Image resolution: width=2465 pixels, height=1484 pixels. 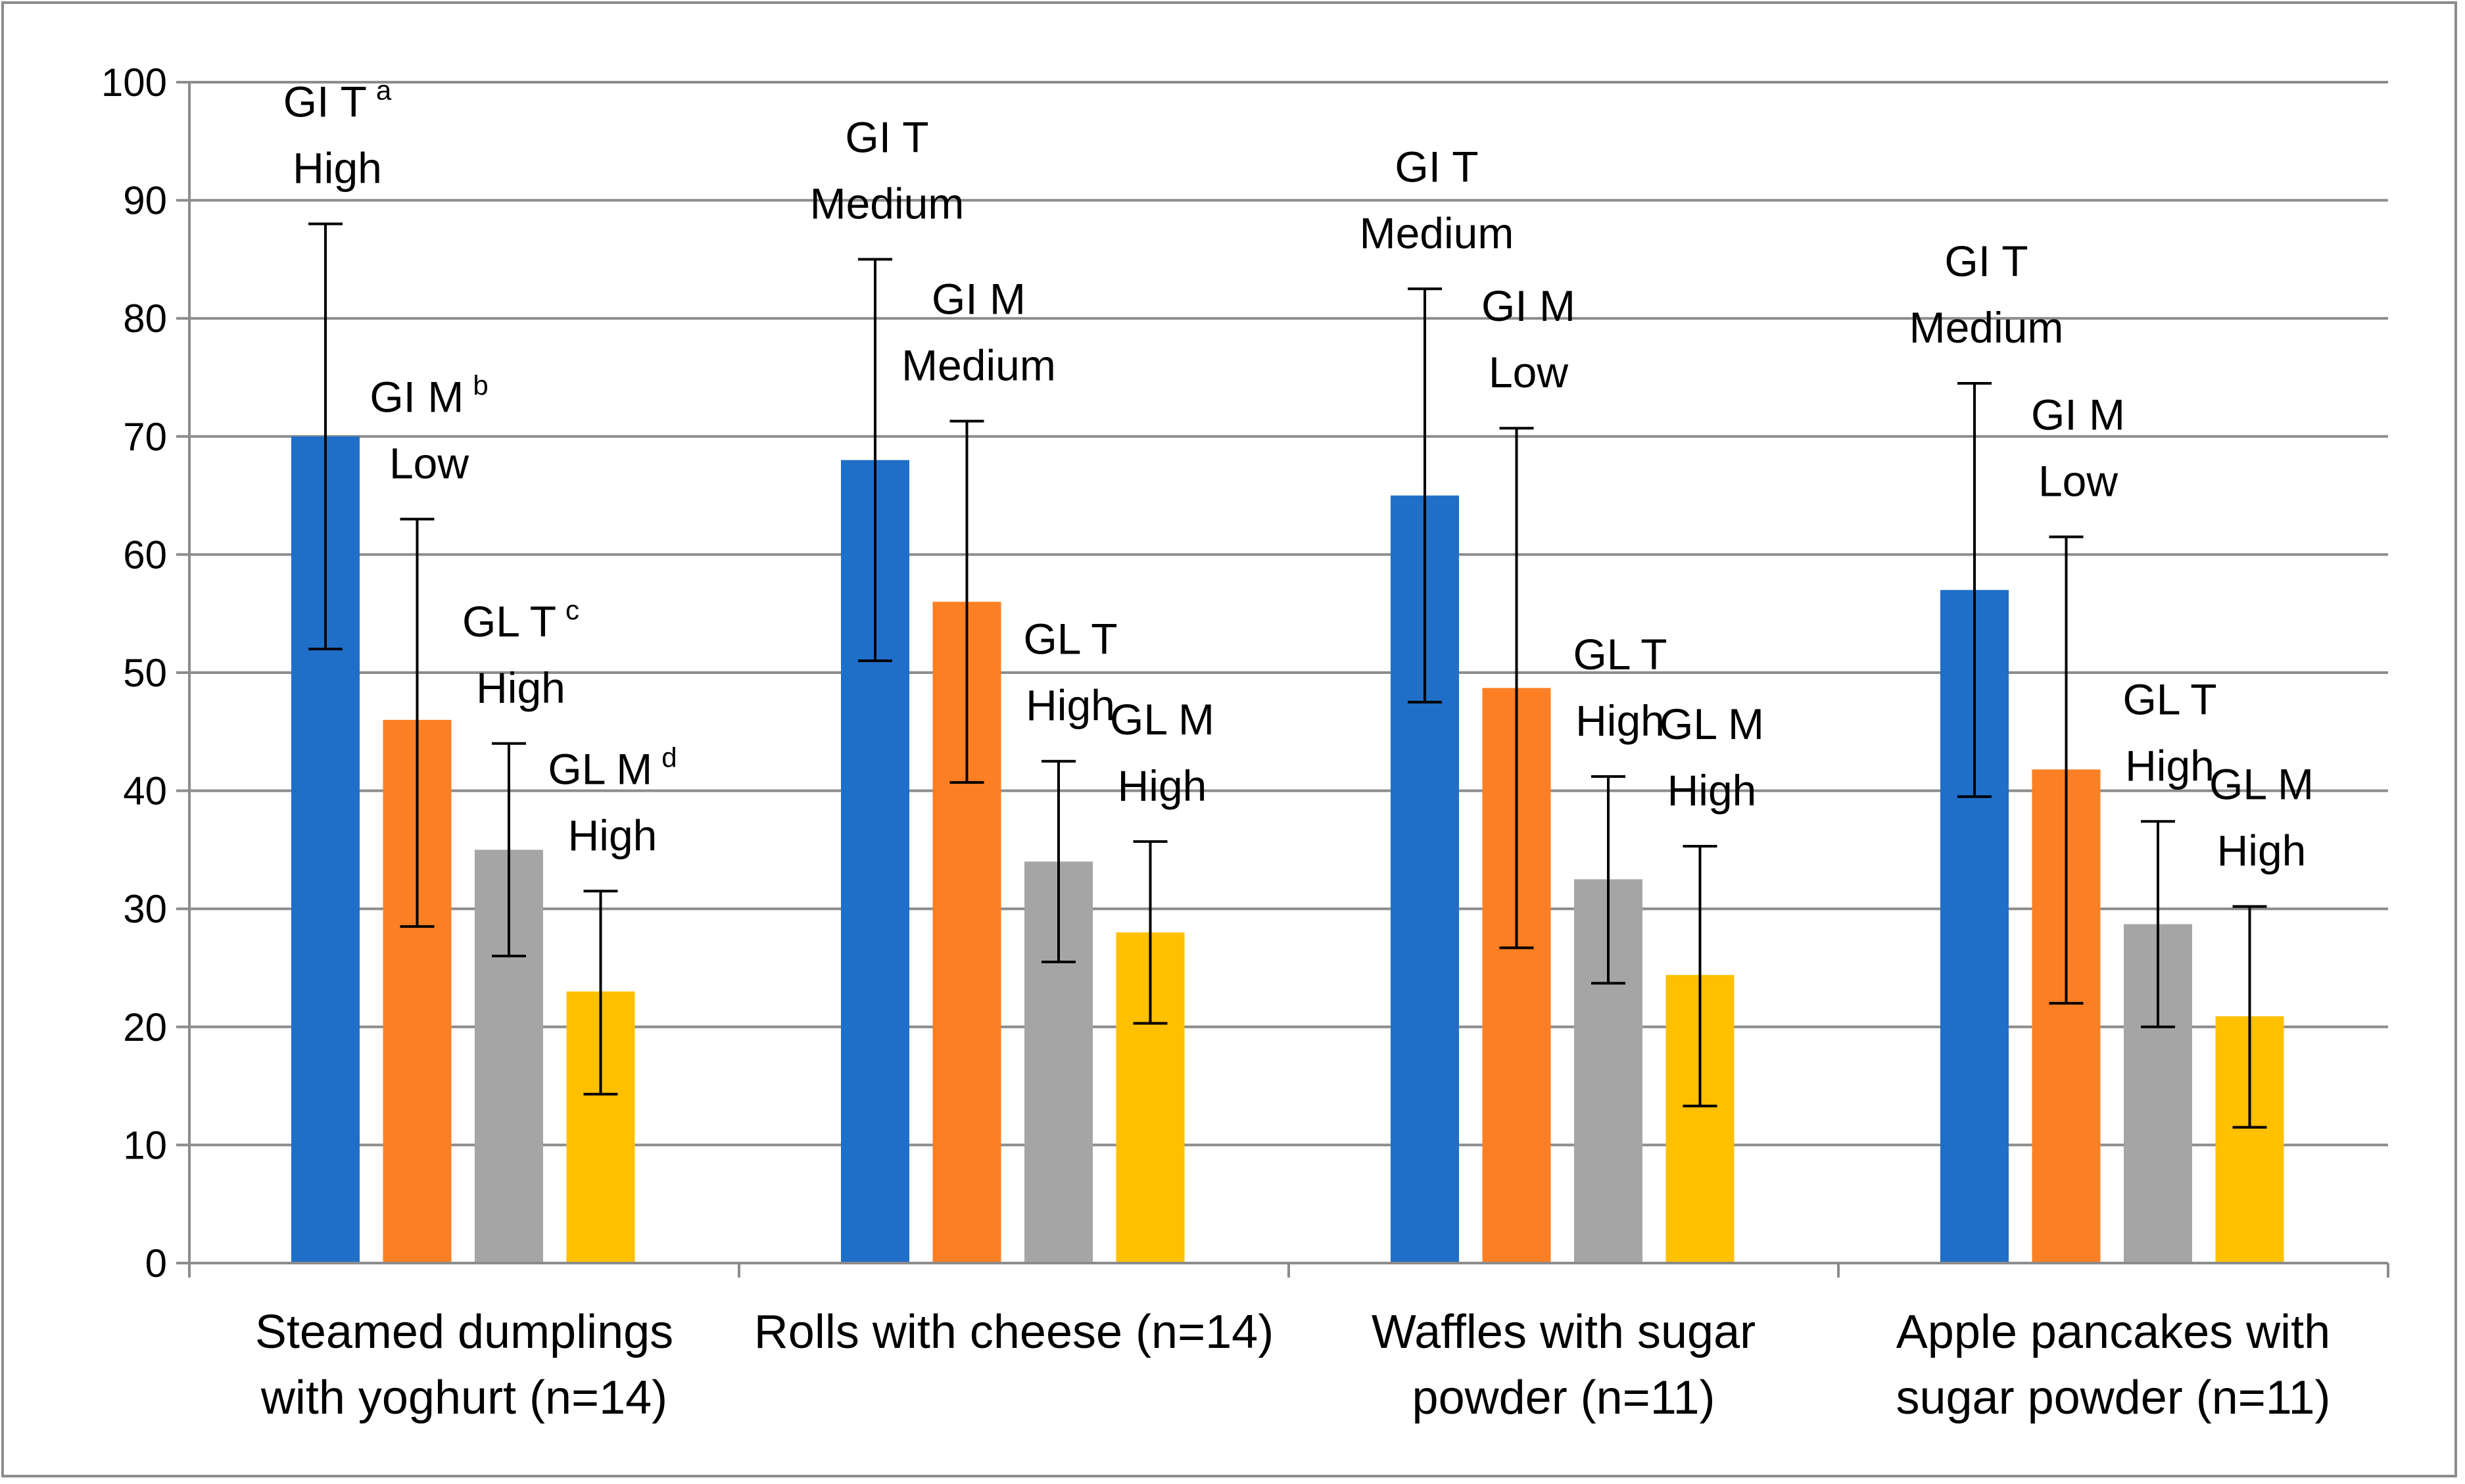 What do you see at coordinates (1986, 261) in the screenshot?
I see `annotation-label-gi-t-3: GI T` at bounding box center [1986, 261].